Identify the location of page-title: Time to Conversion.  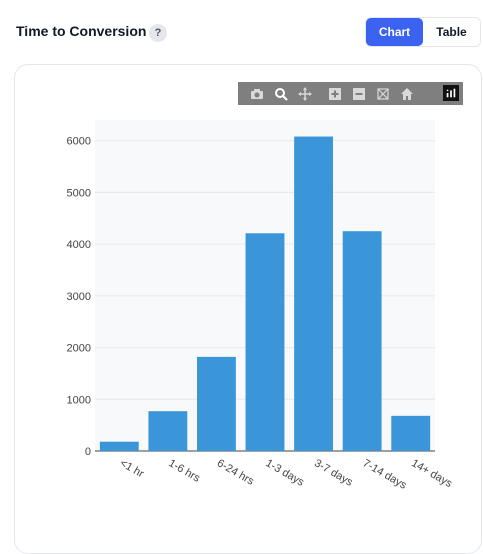
(81, 31).